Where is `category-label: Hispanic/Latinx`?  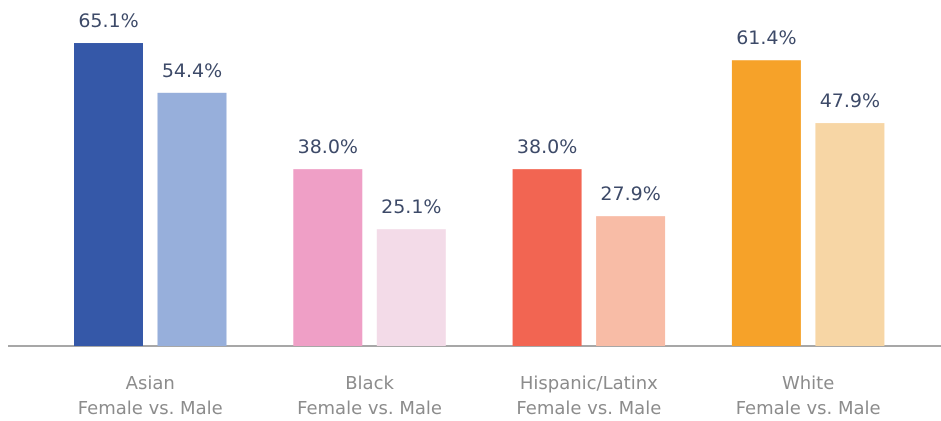 category-label: Hispanic/Latinx is located at coordinates (589, 383).